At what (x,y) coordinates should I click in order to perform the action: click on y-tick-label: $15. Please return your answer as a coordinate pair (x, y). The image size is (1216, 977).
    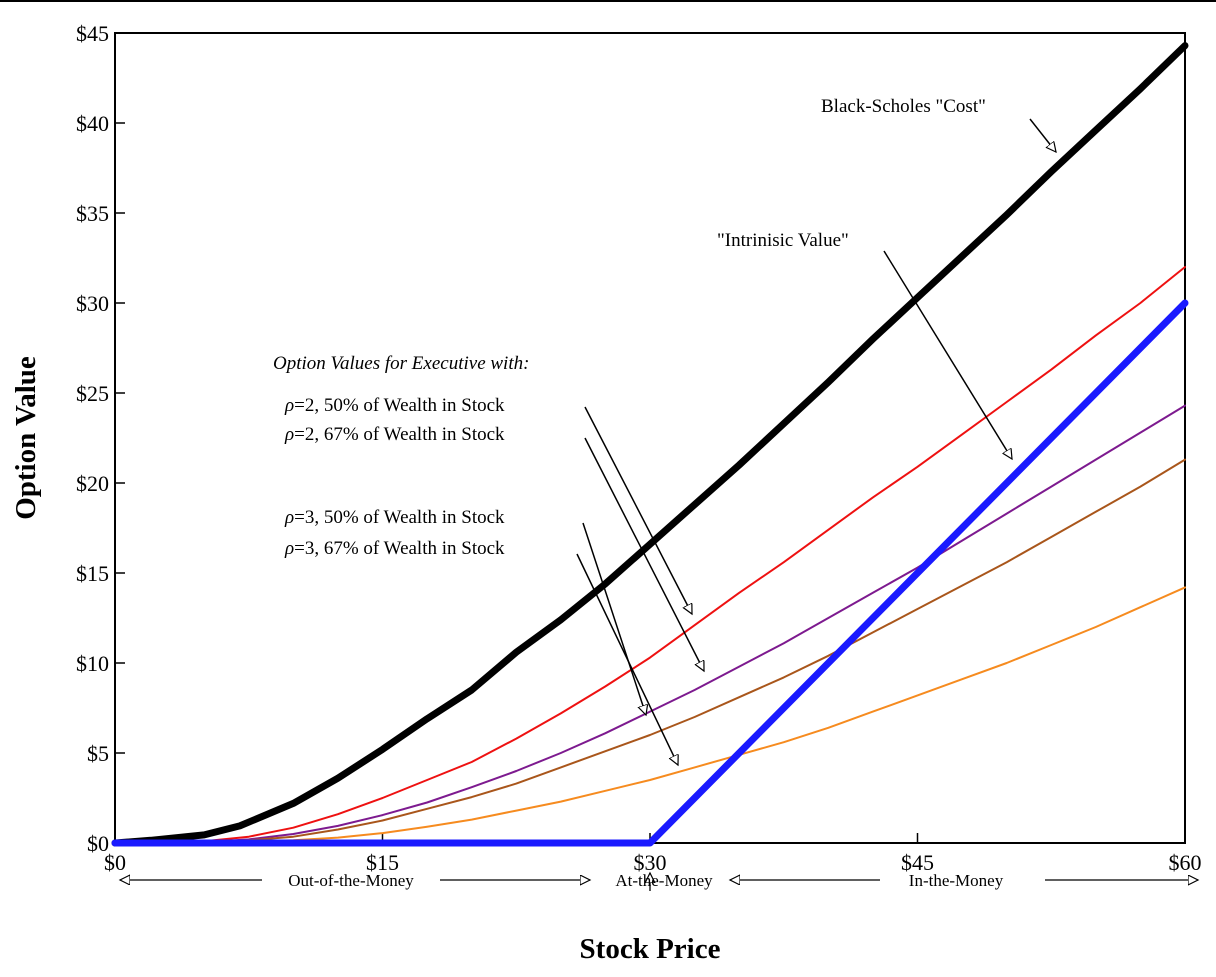
    Looking at the image, I should click on (92, 573).